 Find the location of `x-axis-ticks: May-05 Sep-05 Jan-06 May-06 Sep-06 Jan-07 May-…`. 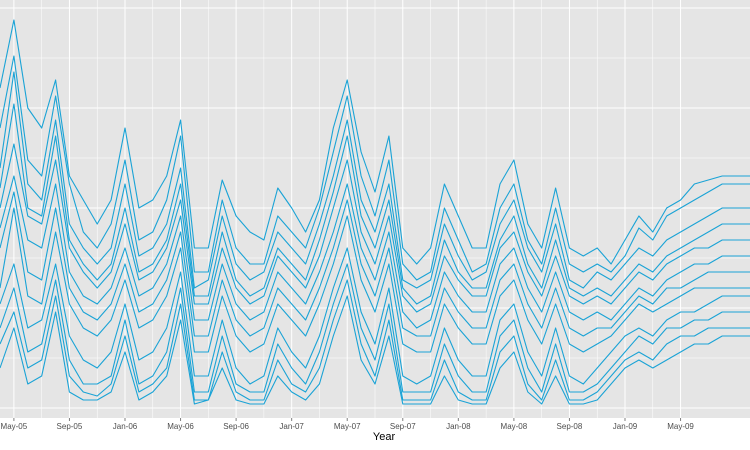

x-axis-ticks: May-05 Sep-05 Jan-06 May-06 Sep-06 Jan-07 May-… is located at coordinates (347, 424).